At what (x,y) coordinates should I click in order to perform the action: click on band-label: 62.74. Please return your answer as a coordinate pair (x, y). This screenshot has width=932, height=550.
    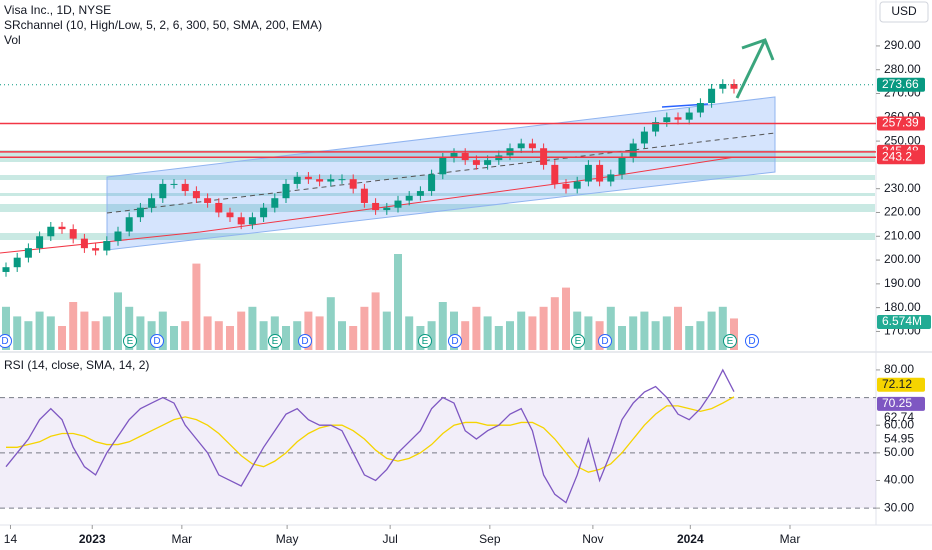
    Looking at the image, I should click on (899, 417).